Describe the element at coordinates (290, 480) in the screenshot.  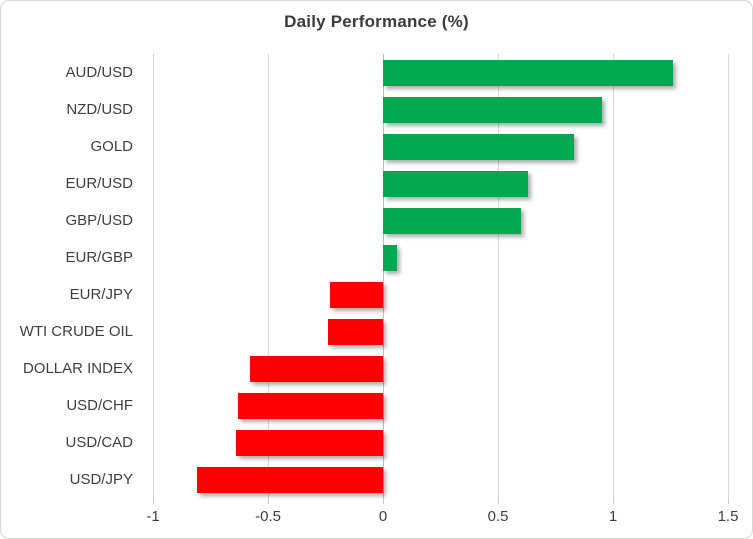
I see `bar-usd-jpy` at that location.